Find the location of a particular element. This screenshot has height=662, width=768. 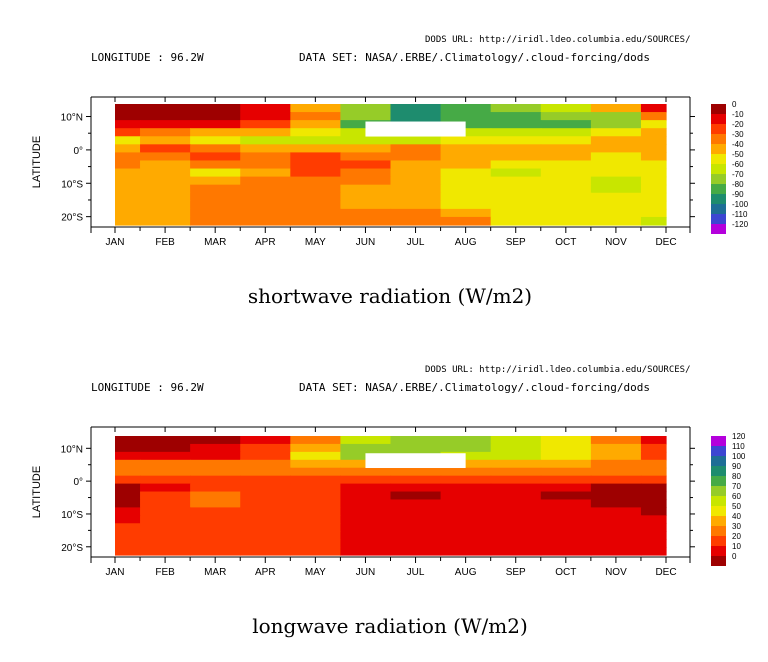

heatmap-cells is located at coordinates (391, 165).